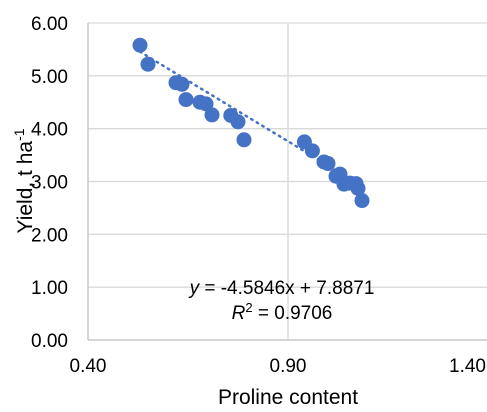 Image resolution: width=487 pixels, height=412 pixels. Describe the element at coordinates (49, 235) in the screenshot. I see `y-tick-label: 2.00` at that location.